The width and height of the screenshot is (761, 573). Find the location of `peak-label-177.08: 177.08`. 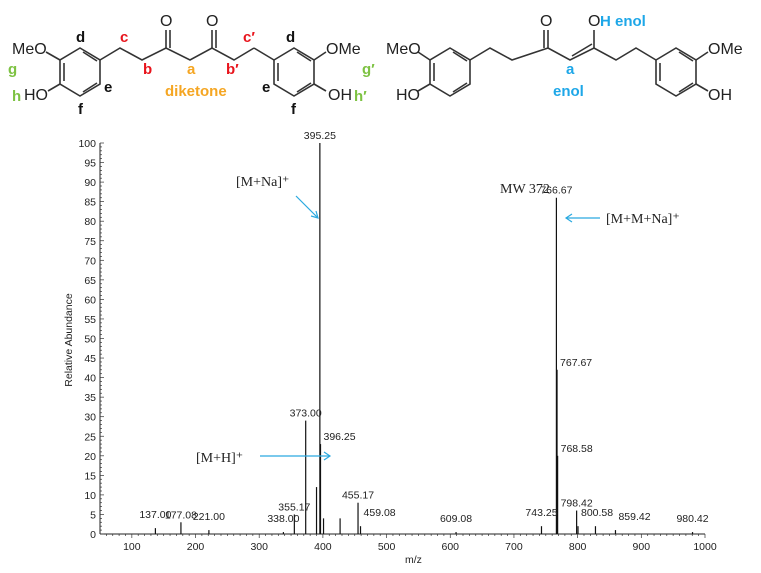

peak-label-177.08: 177.08 is located at coordinates (181, 515).